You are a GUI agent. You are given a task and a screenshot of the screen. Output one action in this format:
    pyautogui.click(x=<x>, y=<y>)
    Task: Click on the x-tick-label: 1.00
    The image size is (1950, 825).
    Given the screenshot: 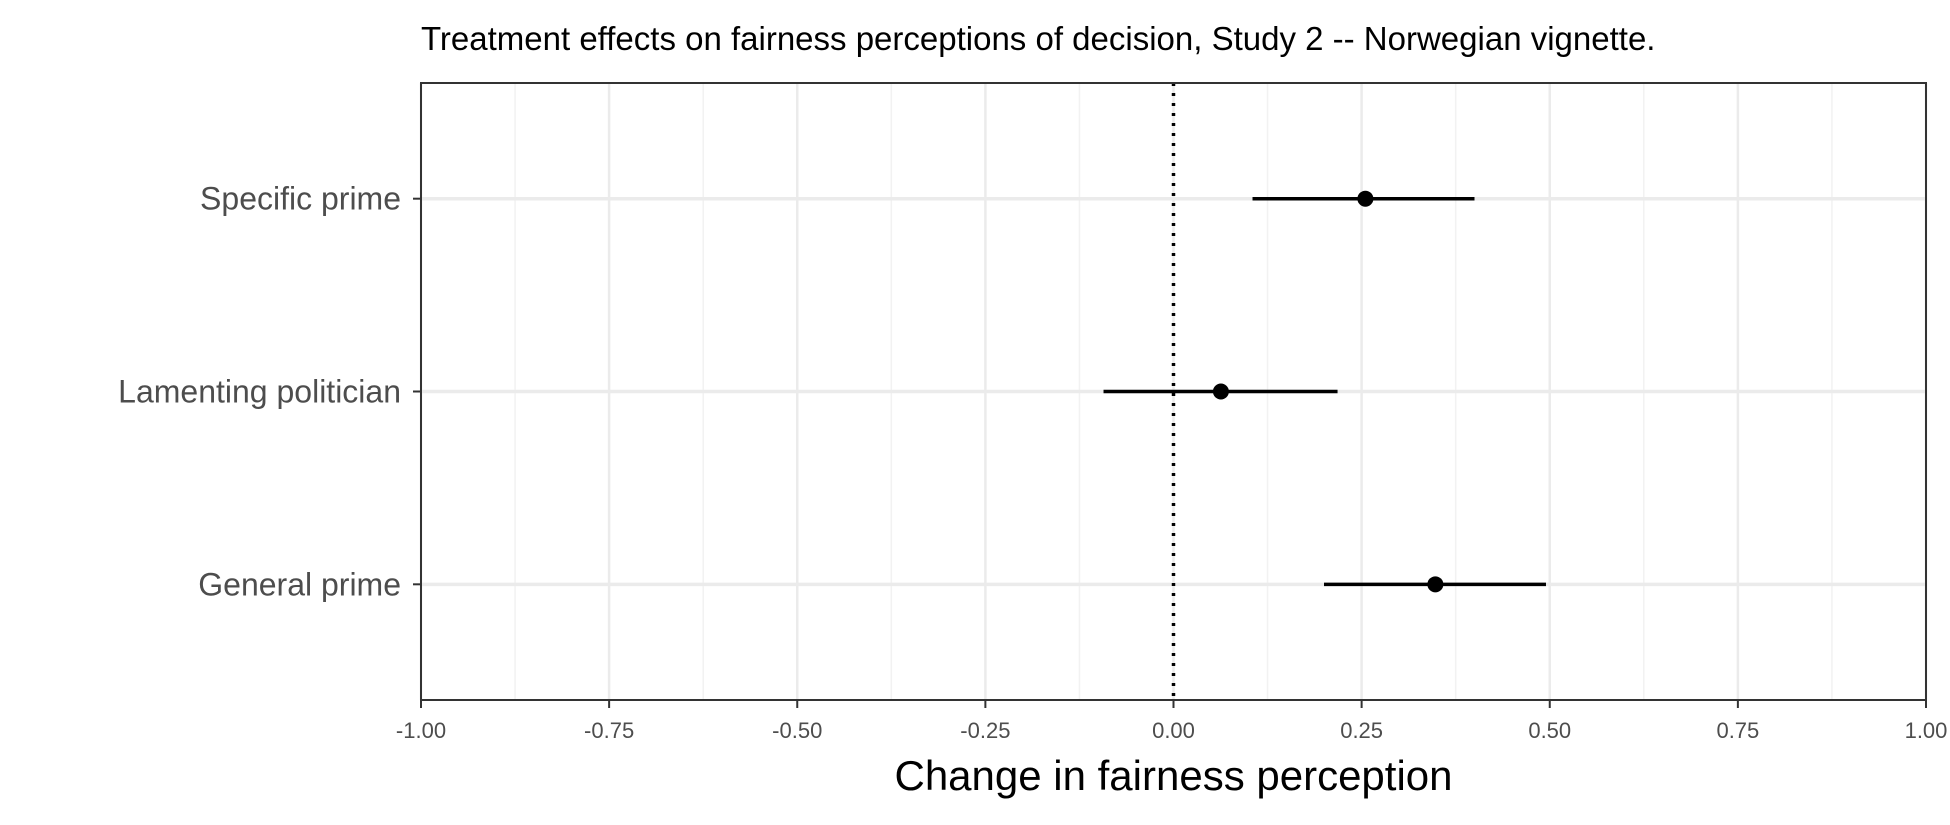 What is the action you would take?
    pyautogui.click(x=1926, y=730)
    